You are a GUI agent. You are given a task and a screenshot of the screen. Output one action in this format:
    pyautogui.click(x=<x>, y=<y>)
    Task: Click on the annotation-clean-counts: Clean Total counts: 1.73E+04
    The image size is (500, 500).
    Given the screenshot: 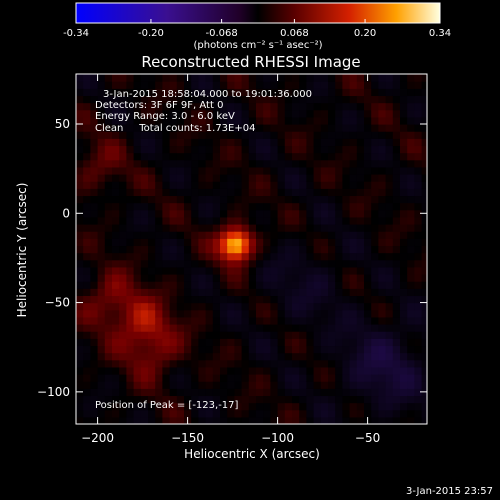 What is the action you would take?
    pyautogui.click(x=175, y=128)
    